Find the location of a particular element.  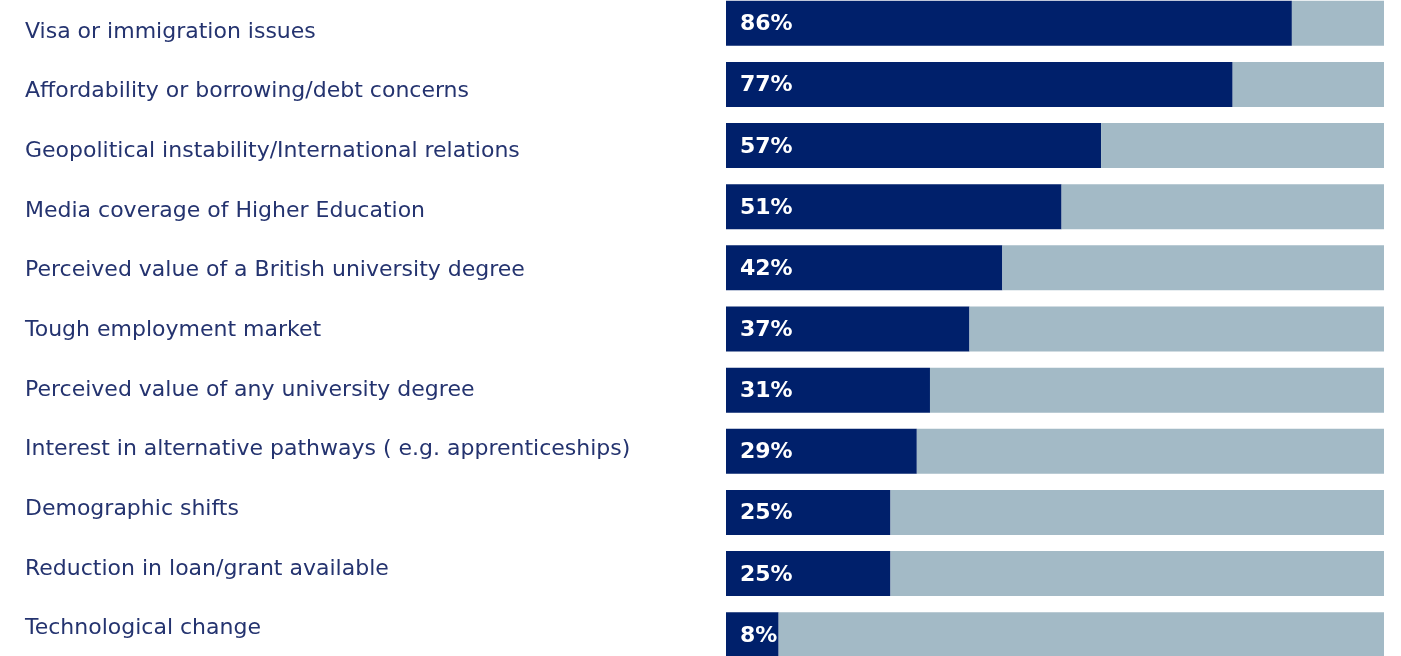

y-tick-label: Media coverage of Higher Education is located at coordinates (225, 209).